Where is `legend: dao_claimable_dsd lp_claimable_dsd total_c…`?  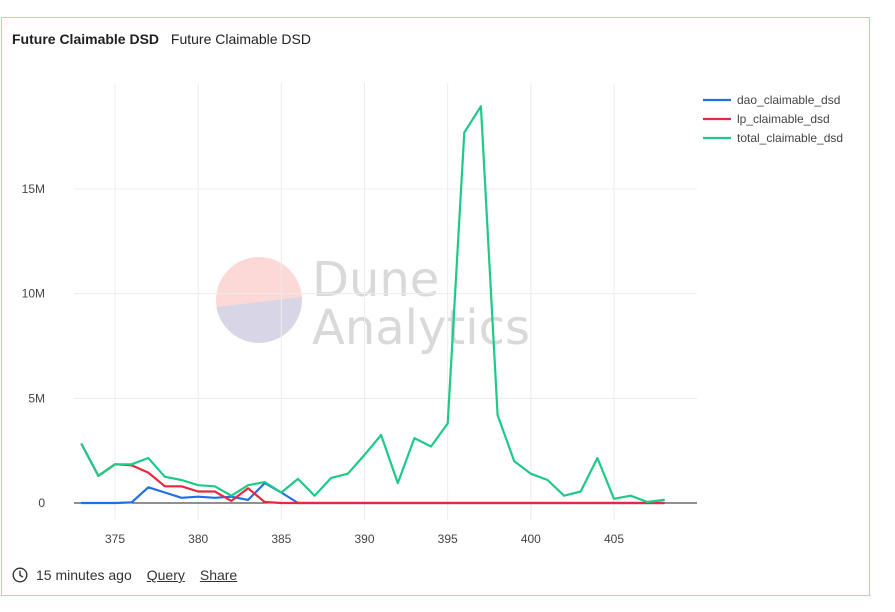
legend: dao_claimable_dsd lp_claimable_dsd total_c… is located at coordinates (773, 119).